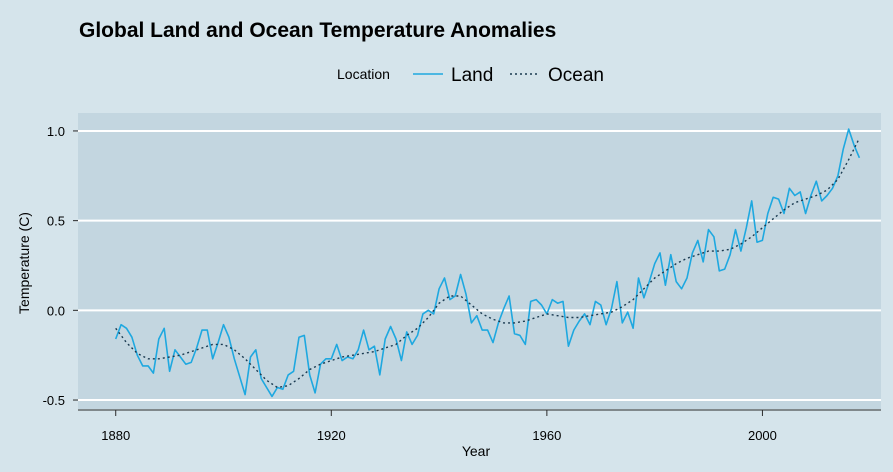 The width and height of the screenshot is (893, 472). What do you see at coordinates (363, 74) in the screenshot?
I see `legend-title: Location` at bounding box center [363, 74].